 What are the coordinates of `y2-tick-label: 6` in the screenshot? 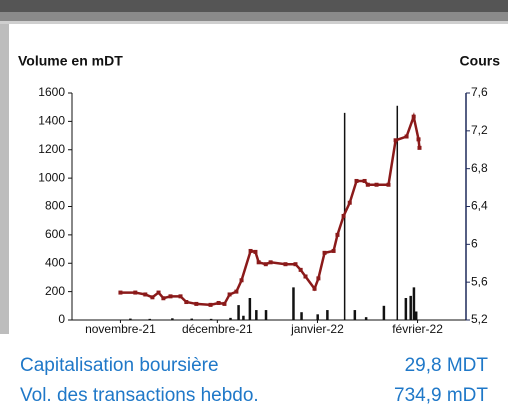 It's located at (474, 244).